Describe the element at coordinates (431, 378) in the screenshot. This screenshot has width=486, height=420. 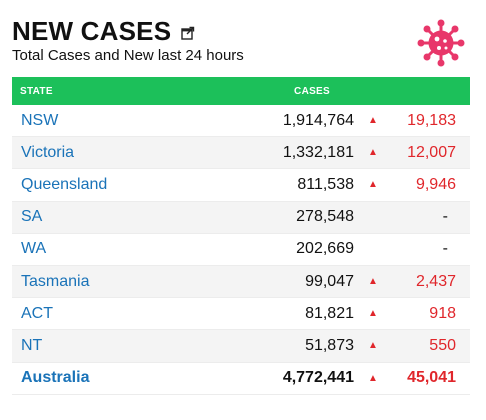
I see `new-cases: 45,041` at that location.